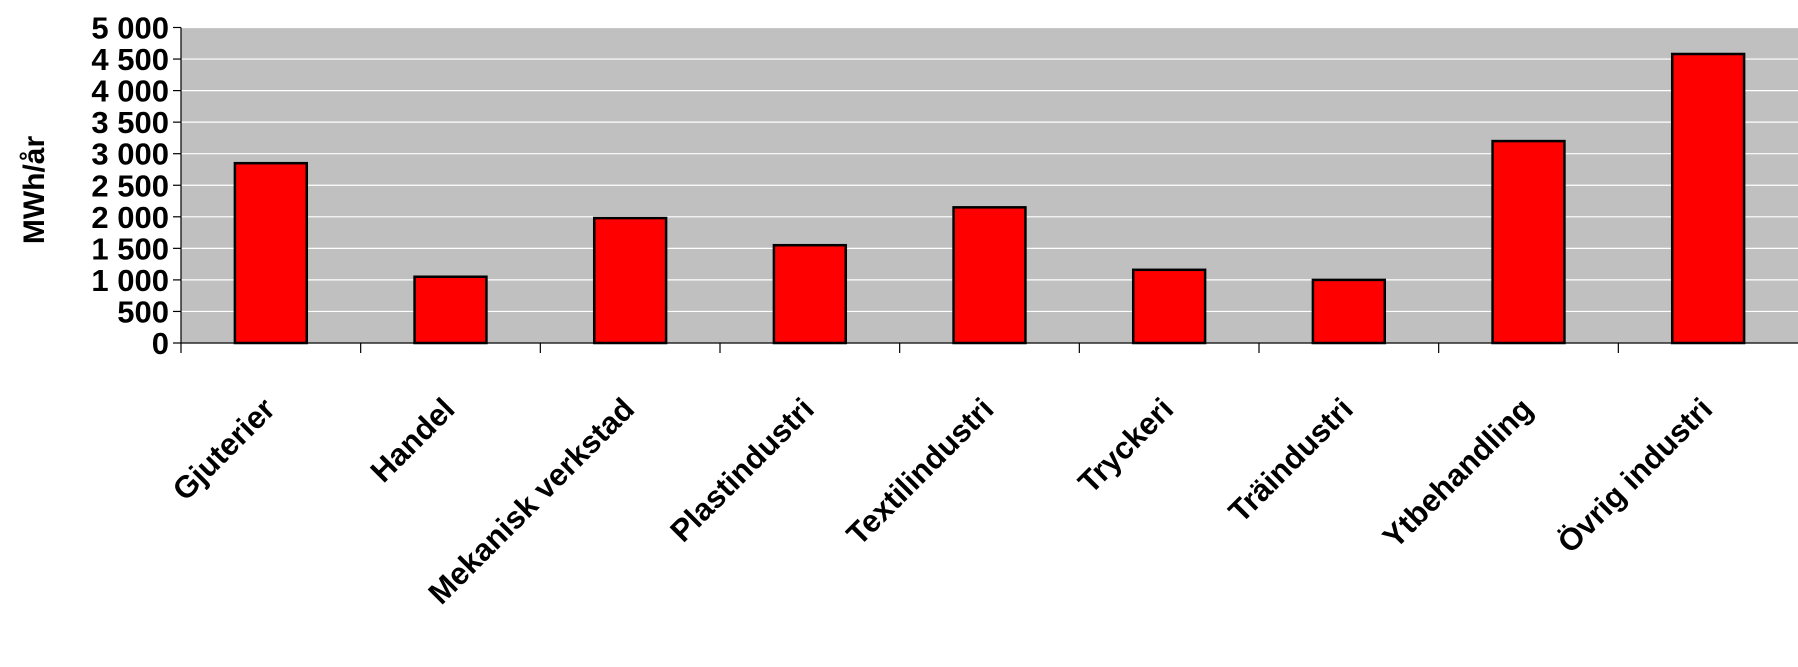  What do you see at coordinates (34, 190) in the screenshot?
I see `y-axis-label: MWh/år` at bounding box center [34, 190].